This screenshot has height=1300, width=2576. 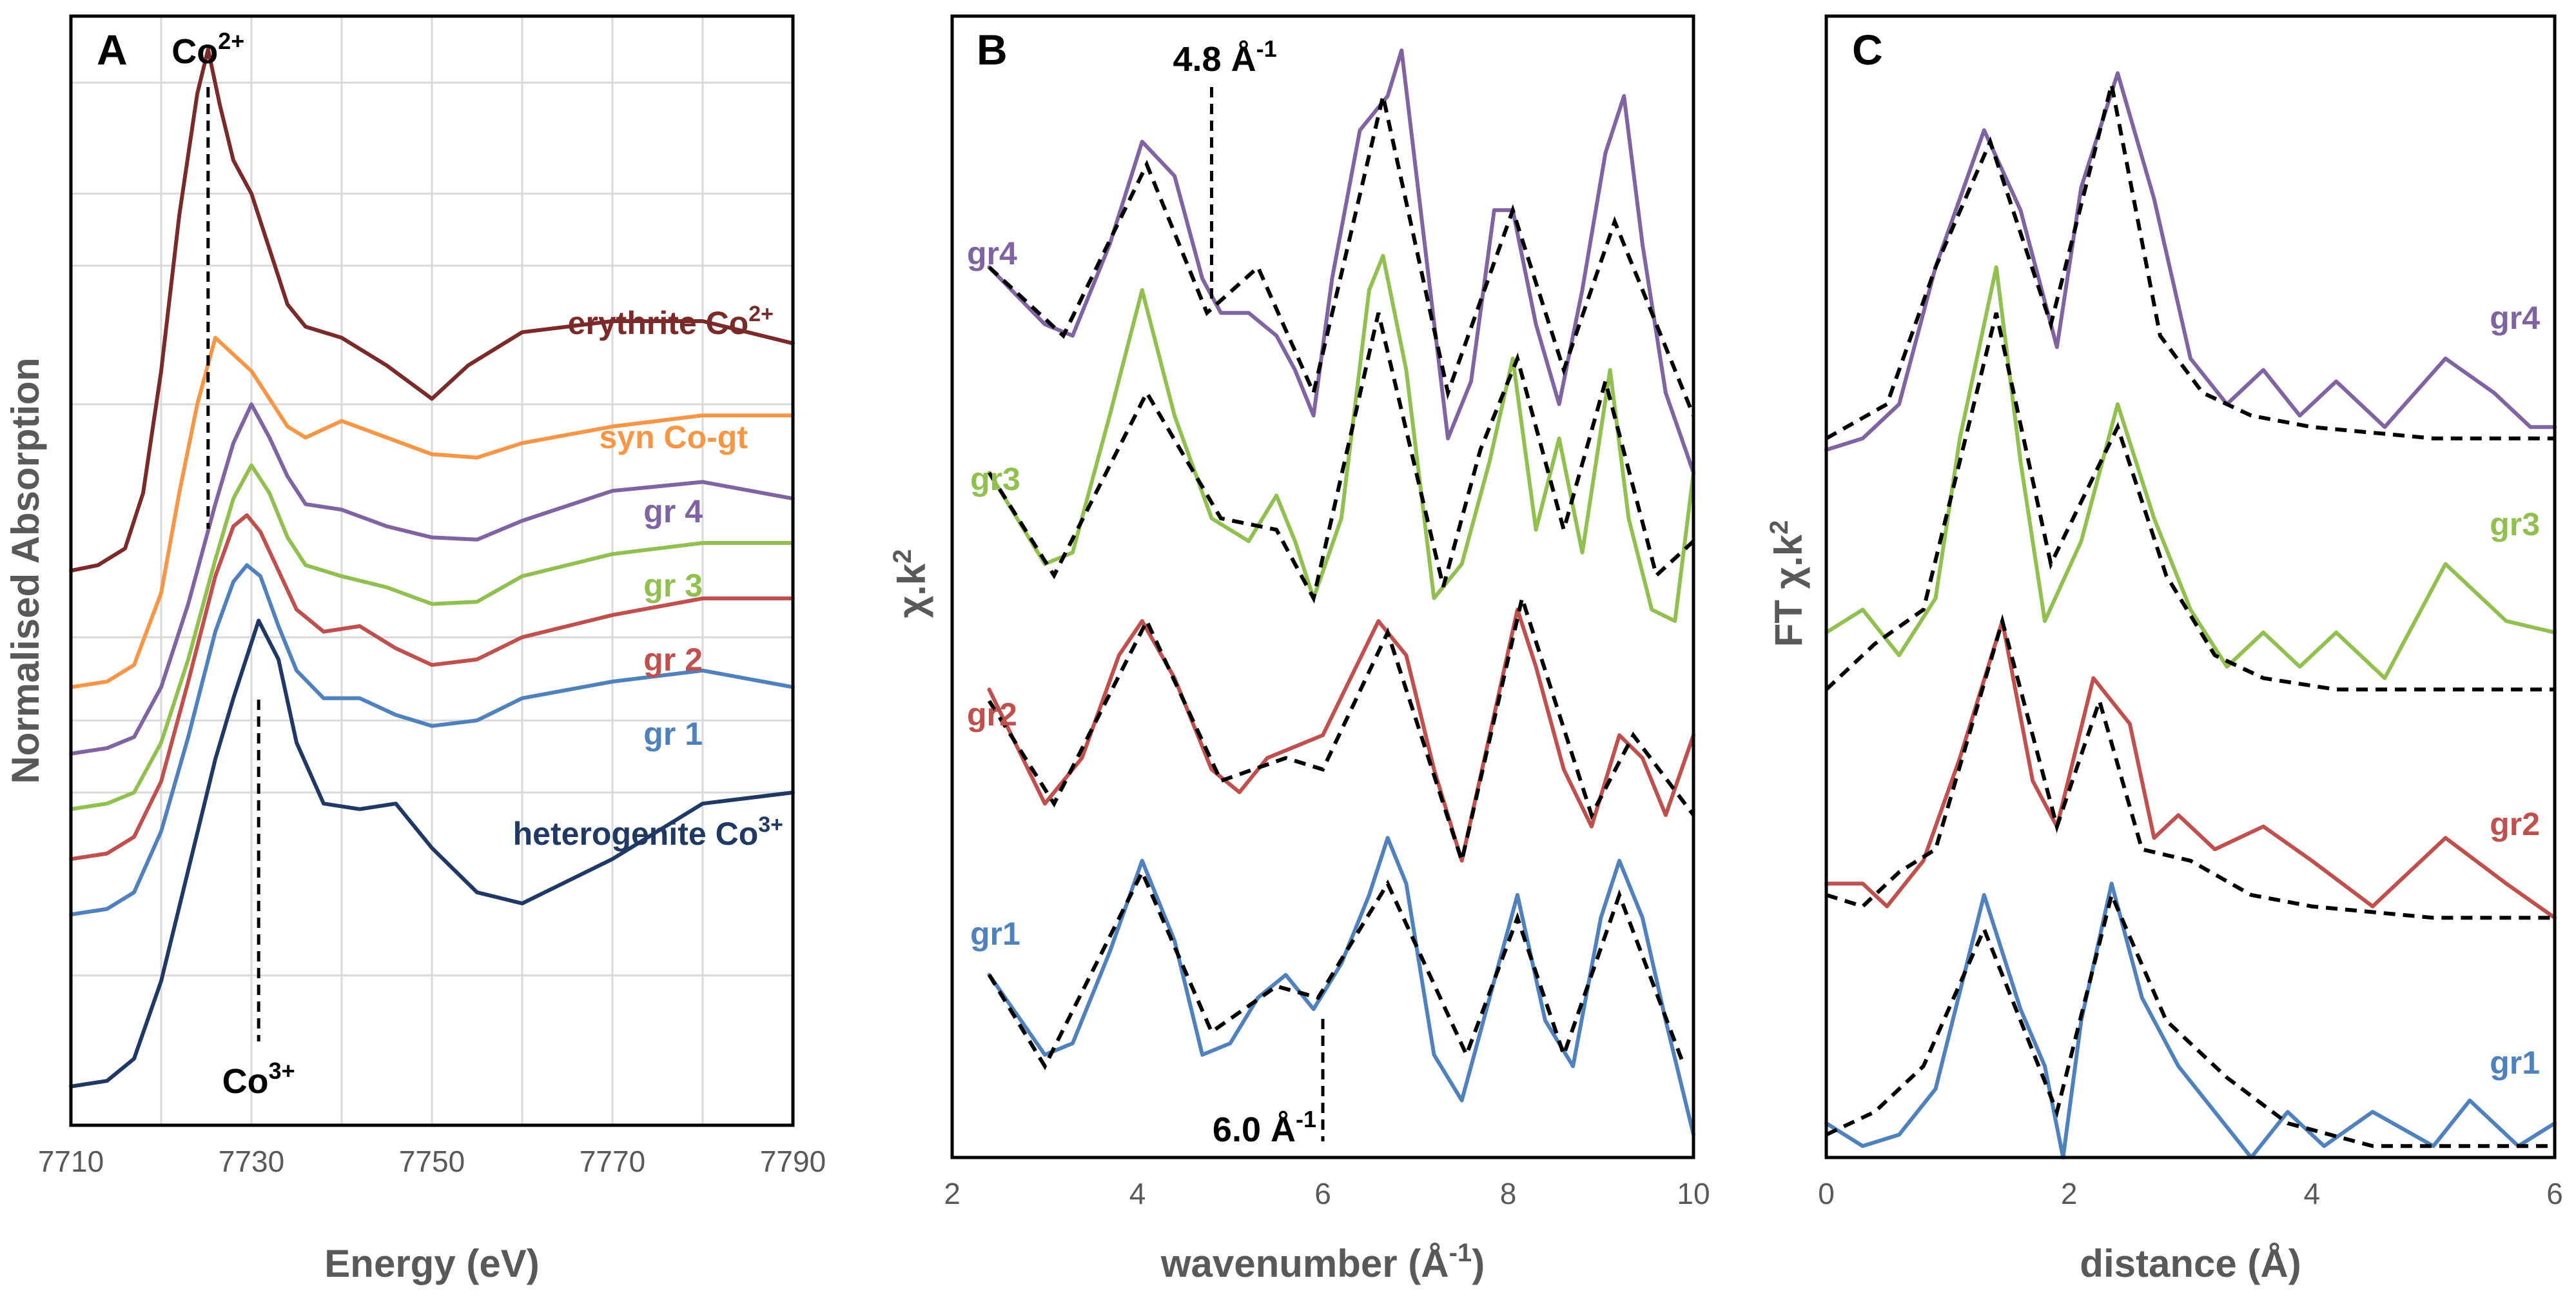 I want to click on panel-b-x-axis-title: wavenumber (Å-1), so click(x=1323, y=1262).